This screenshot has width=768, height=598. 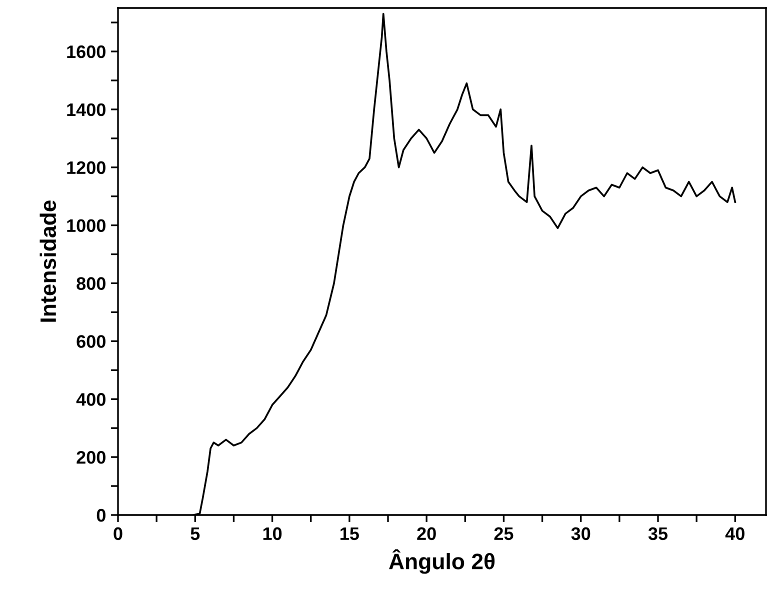 I want to click on x-tick-label: 25, so click(x=504, y=533).